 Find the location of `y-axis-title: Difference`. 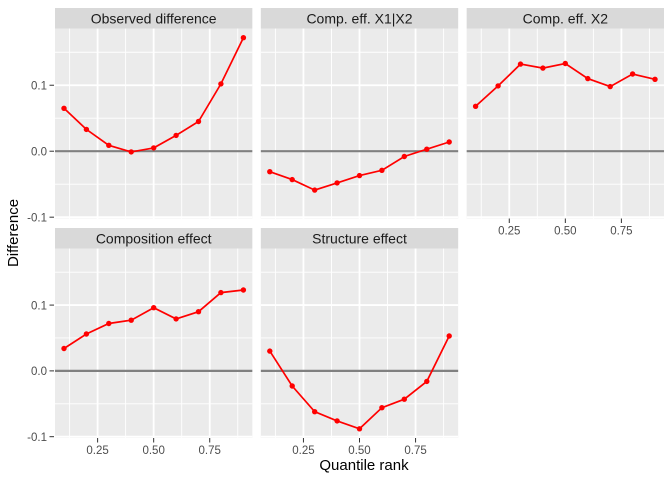

y-axis-title: Difference is located at coordinates (13, 233).